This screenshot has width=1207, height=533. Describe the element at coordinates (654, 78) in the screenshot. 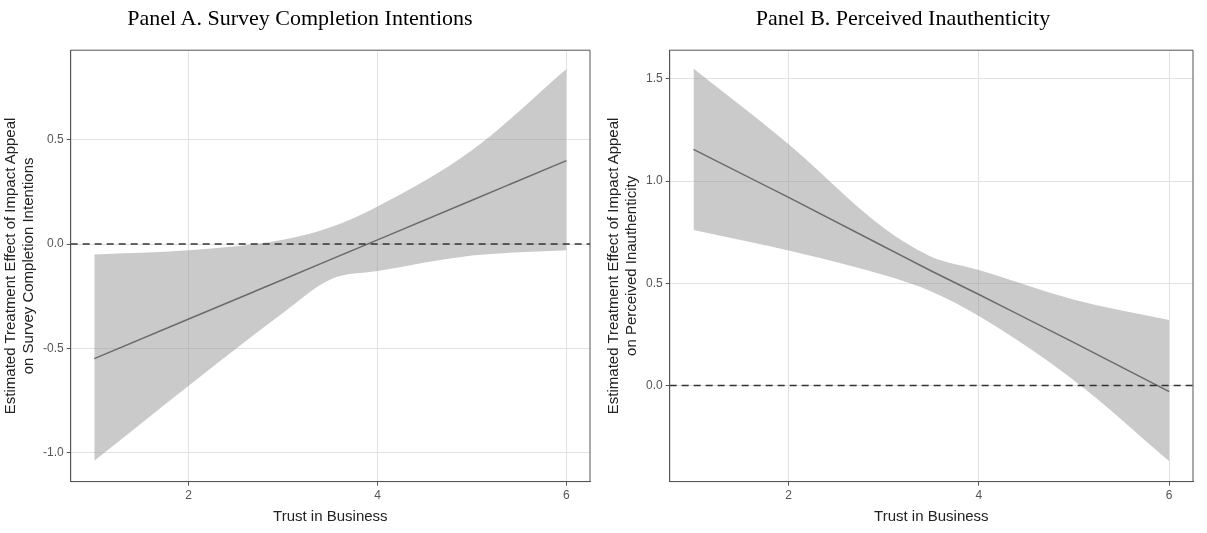

I see `y-tick-label: 1.5` at that location.